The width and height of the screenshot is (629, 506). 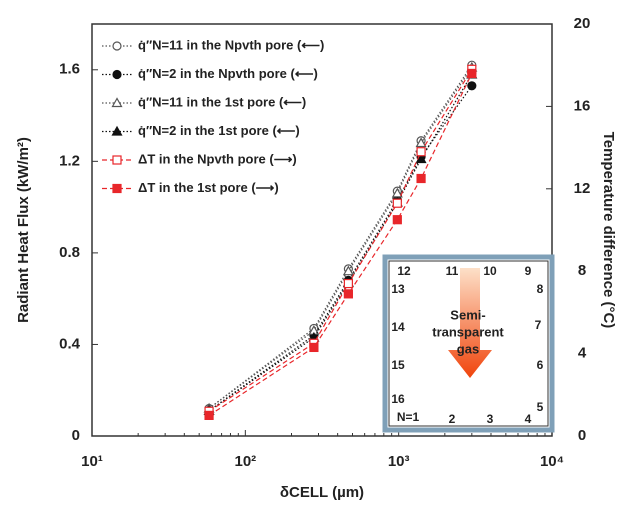 I want to click on inset-label: 5, so click(x=540, y=407).